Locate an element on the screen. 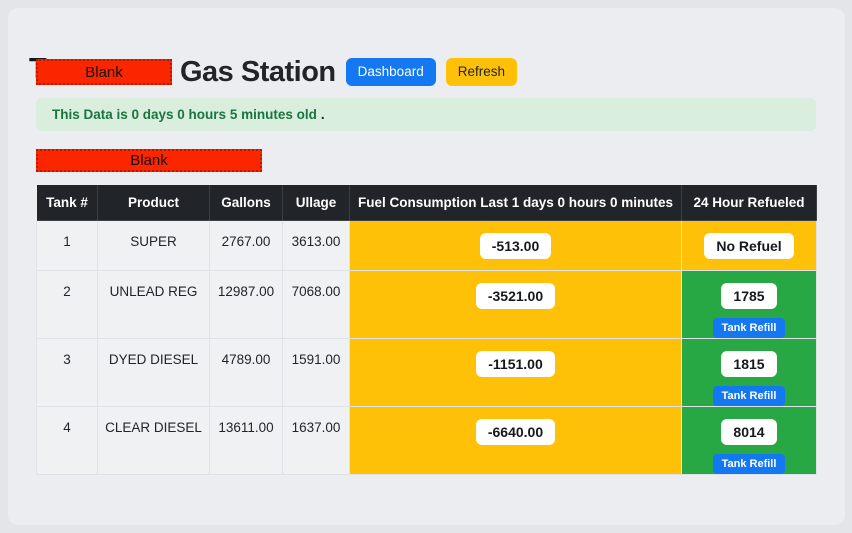  col-header-product: Product is located at coordinates (153, 202).